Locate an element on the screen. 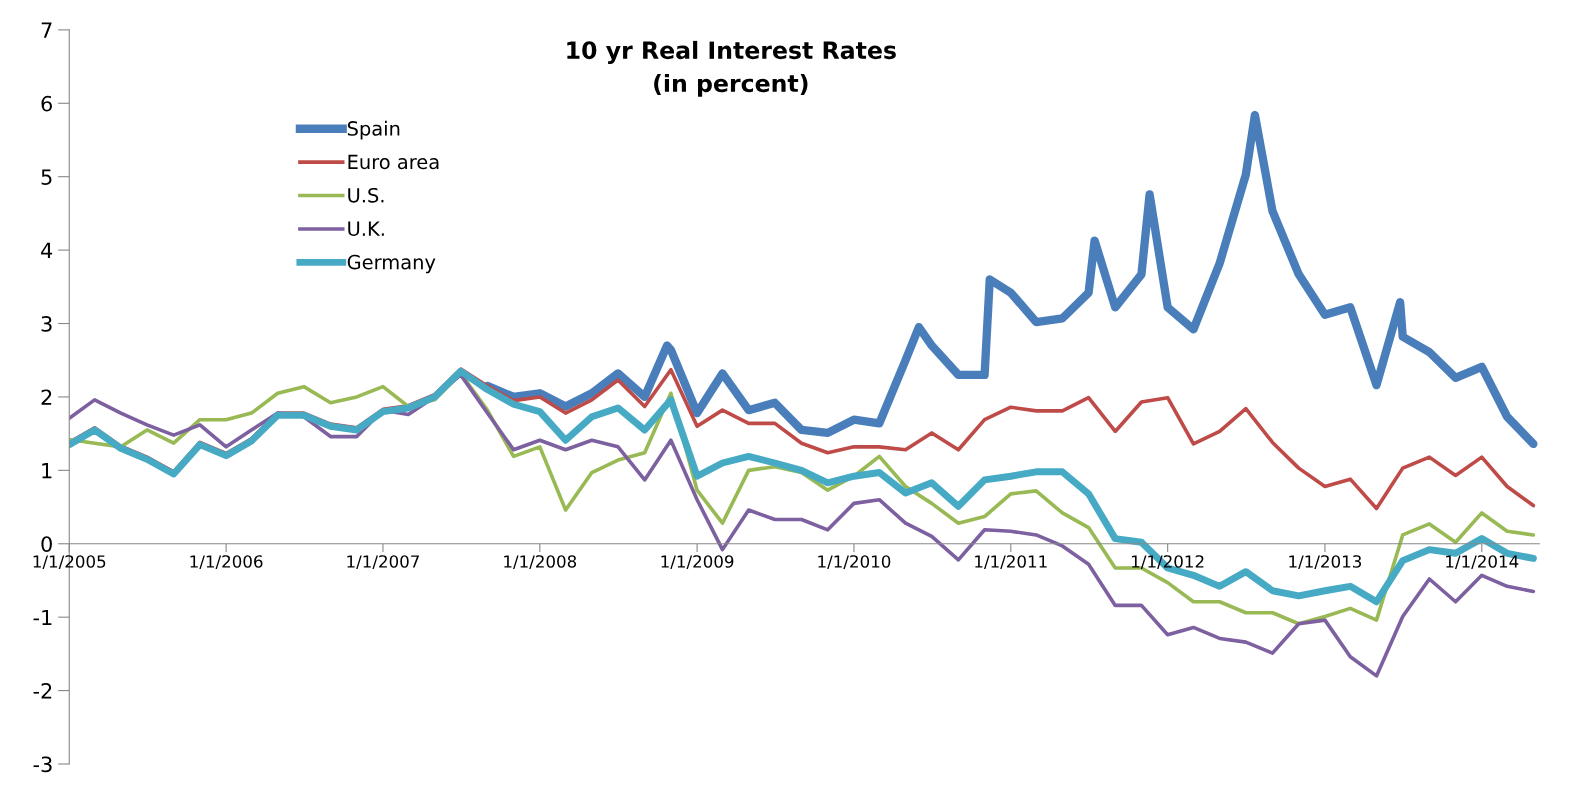 This screenshot has width=1574, height=786. legend-label: U.S. is located at coordinates (366, 195).